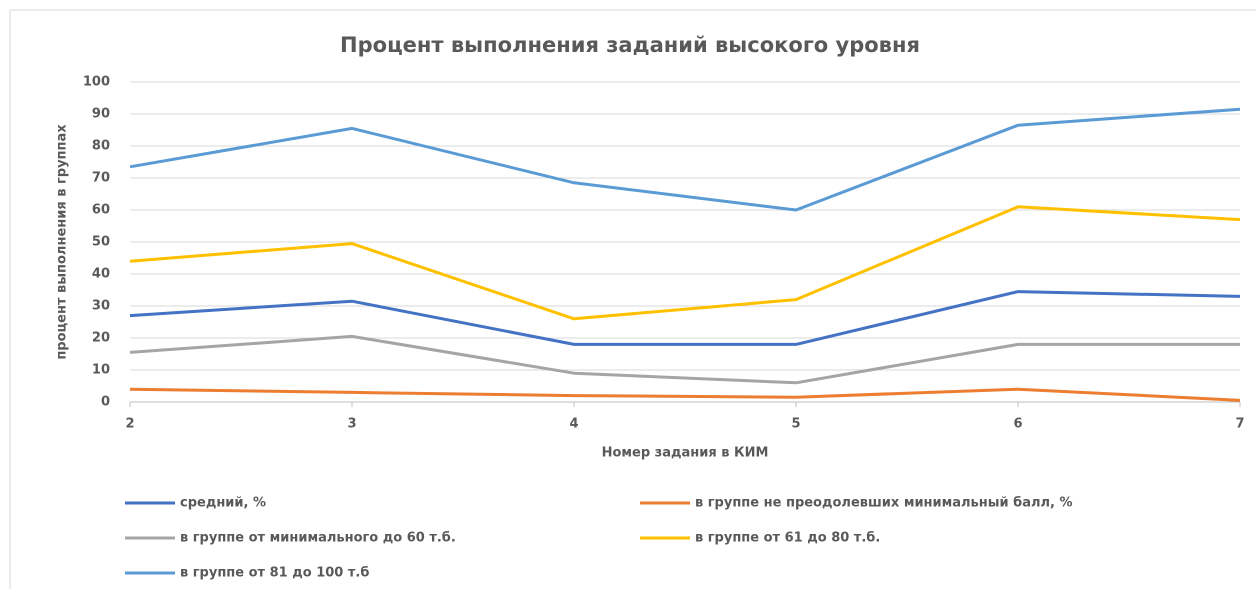 This screenshot has height=589, width=1256. I want to click on y-tick-label: 0, so click(105, 402).